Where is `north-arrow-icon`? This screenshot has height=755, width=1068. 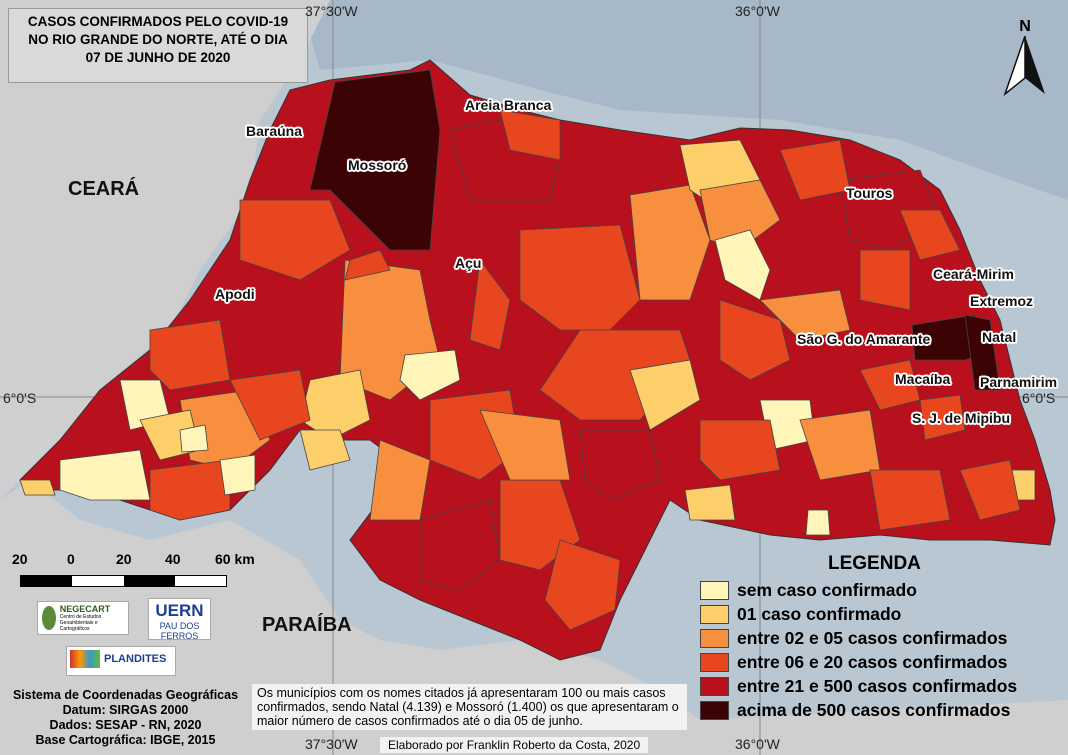 north-arrow-icon is located at coordinates (1024, 66).